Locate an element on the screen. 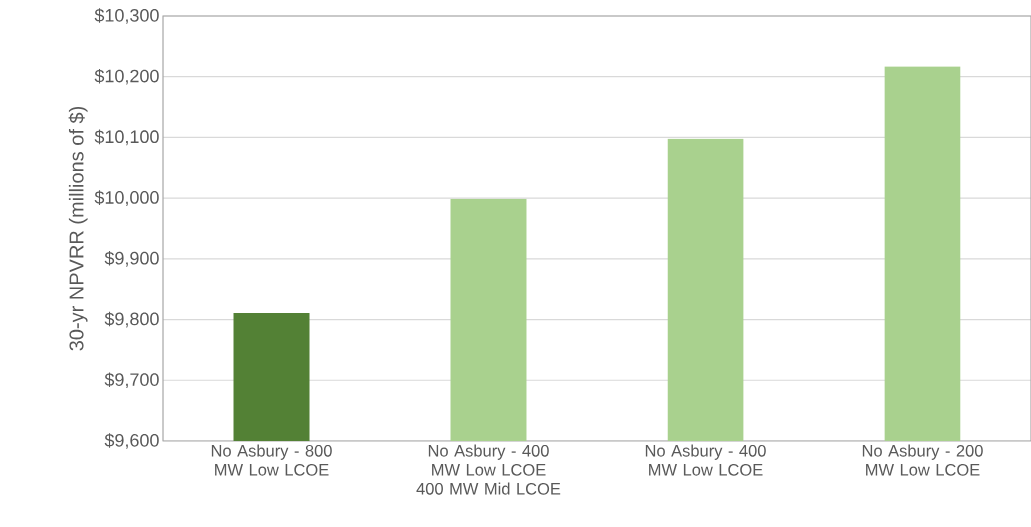  x-tick-label: No Asbury - 800 MW Low LCOE is located at coordinates (271, 460).